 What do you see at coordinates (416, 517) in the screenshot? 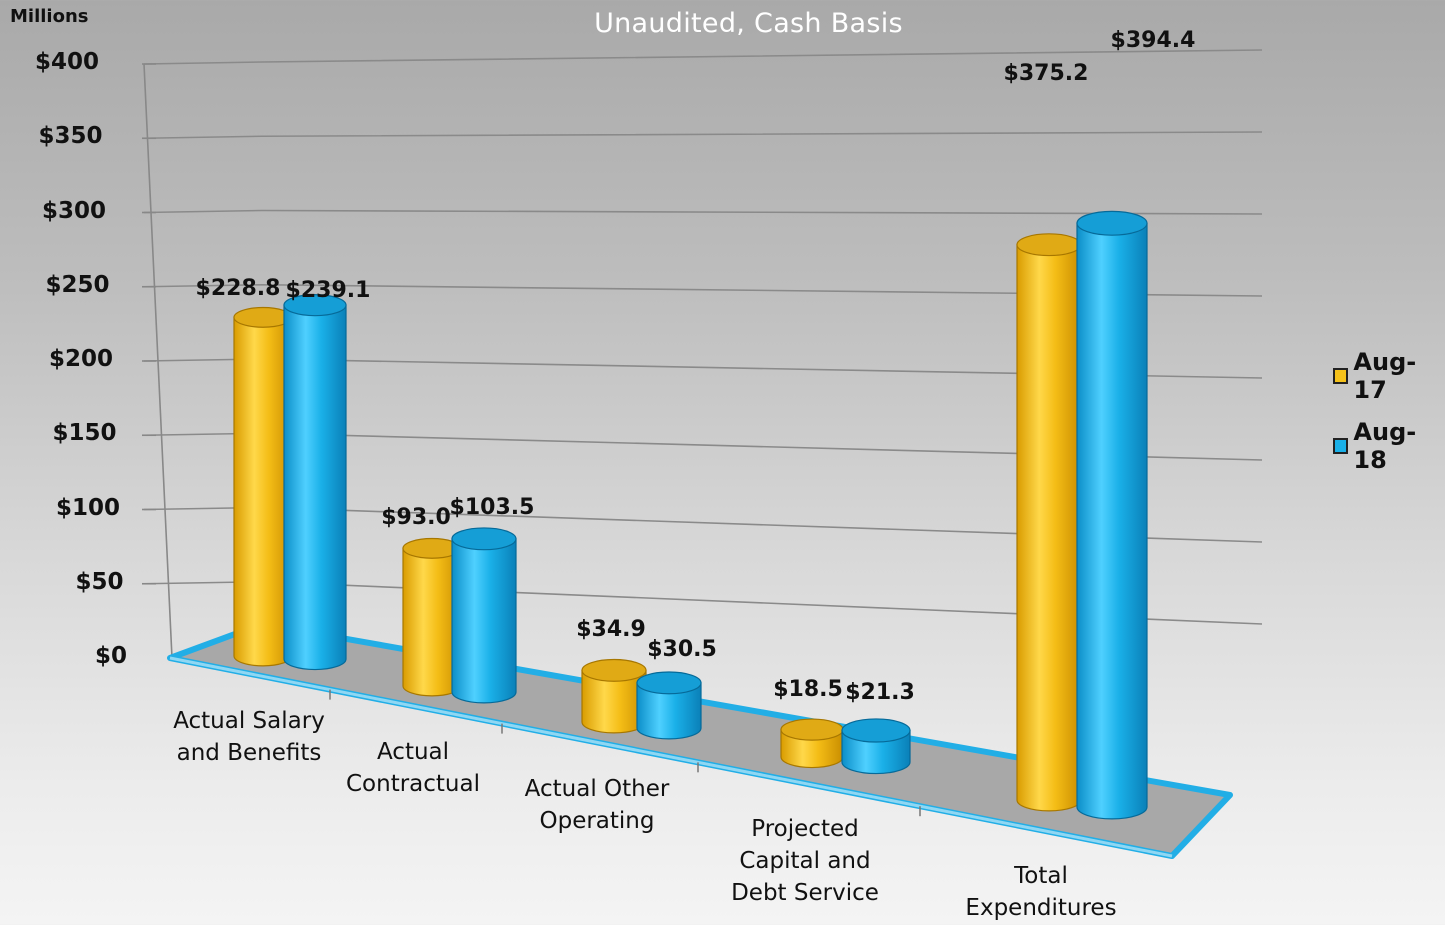
I see `data-label-aug-17-2: $93.0` at bounding box center [416, 517].